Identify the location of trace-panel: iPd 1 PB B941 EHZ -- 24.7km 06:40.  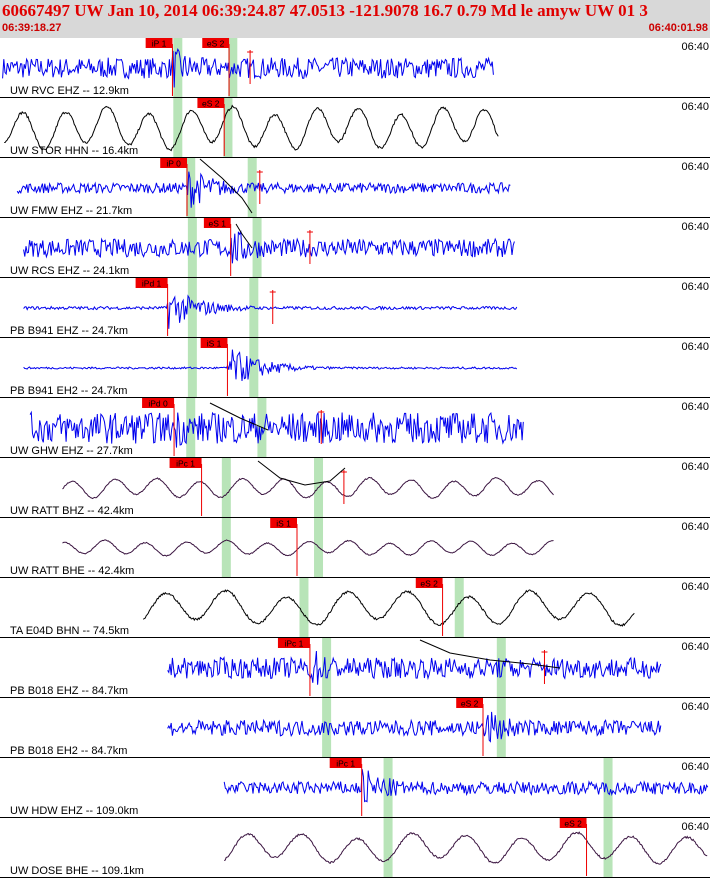
(355, 308).